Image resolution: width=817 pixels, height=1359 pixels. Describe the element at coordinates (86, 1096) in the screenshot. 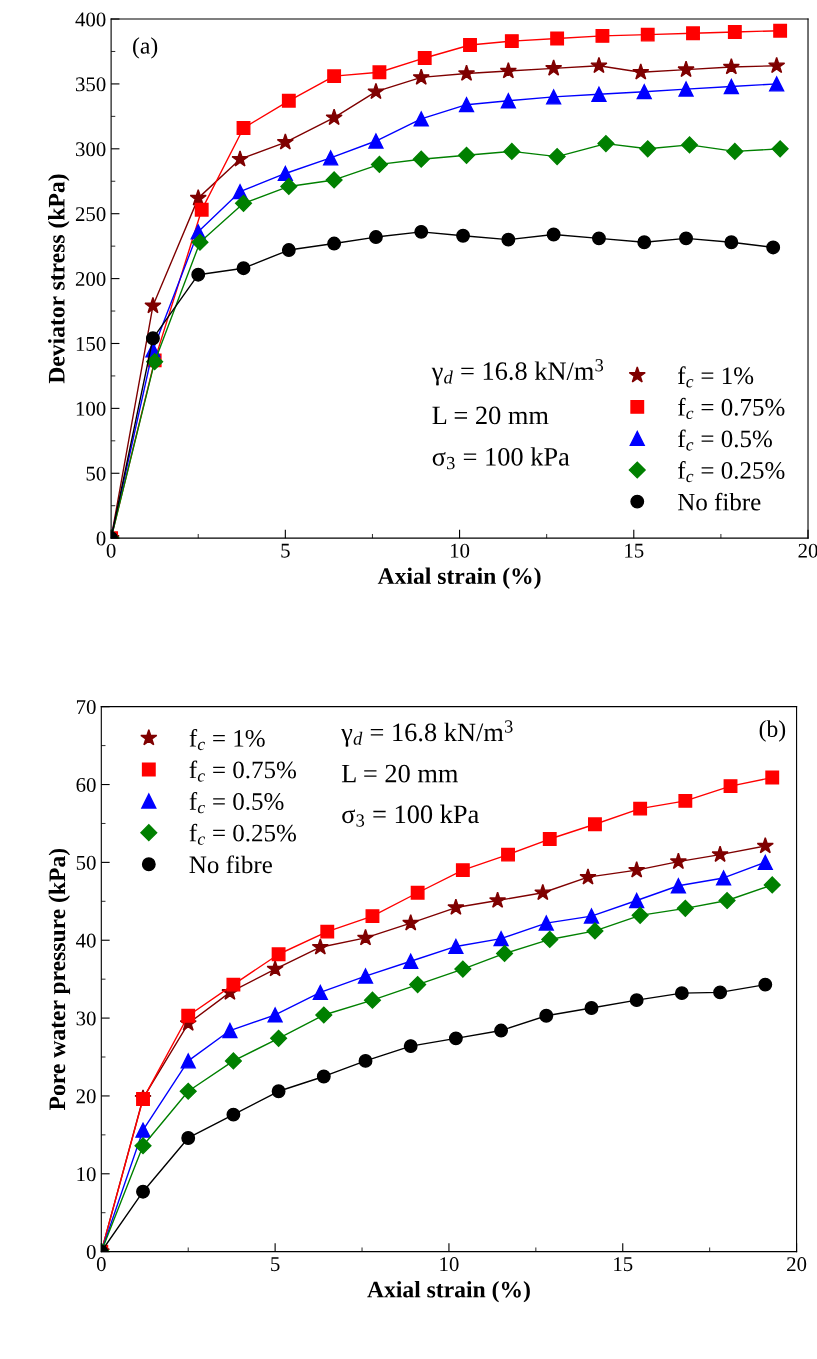

I see `y-tick-label: 20` at that location.